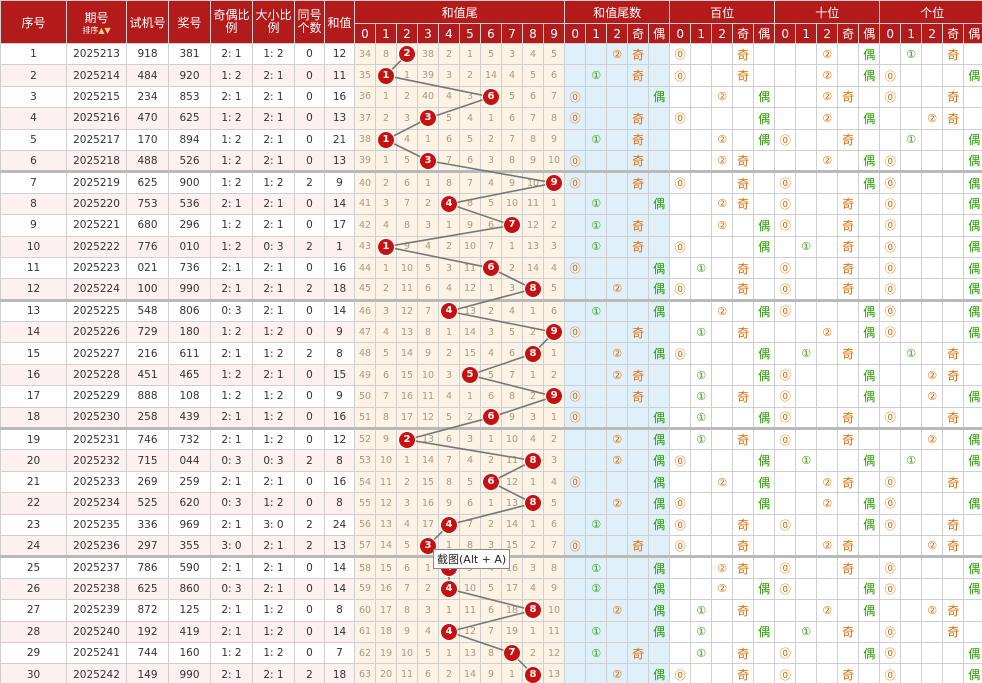  I want to click on seq-cell: 25, so click(33, 567).